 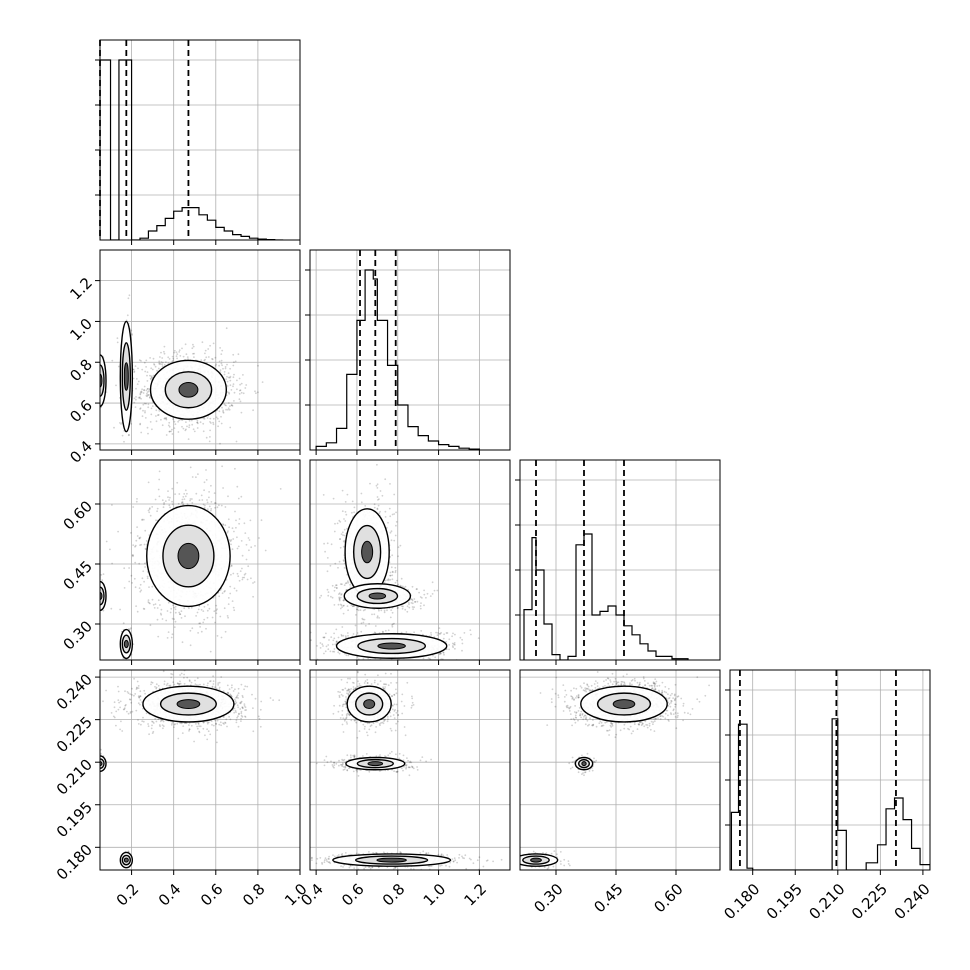 I want to click on tick-label-x: 0.225, so click(x=869, y=901).